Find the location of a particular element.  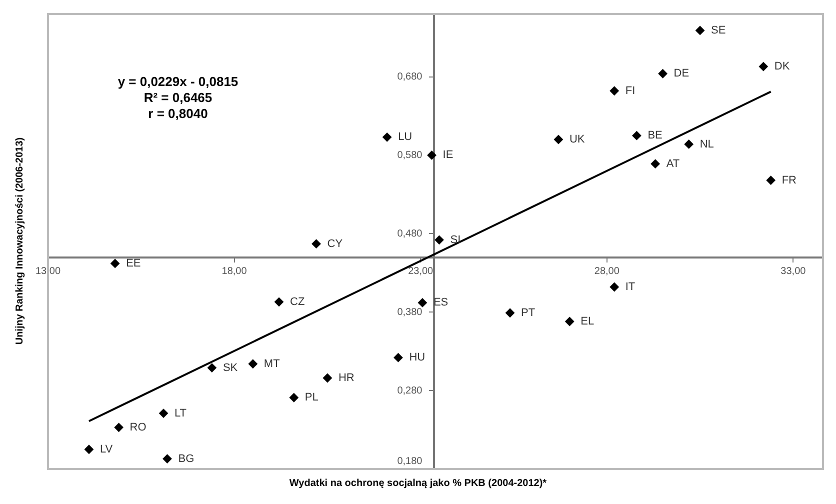

annotation: IE is located at coordinates (448, 155).